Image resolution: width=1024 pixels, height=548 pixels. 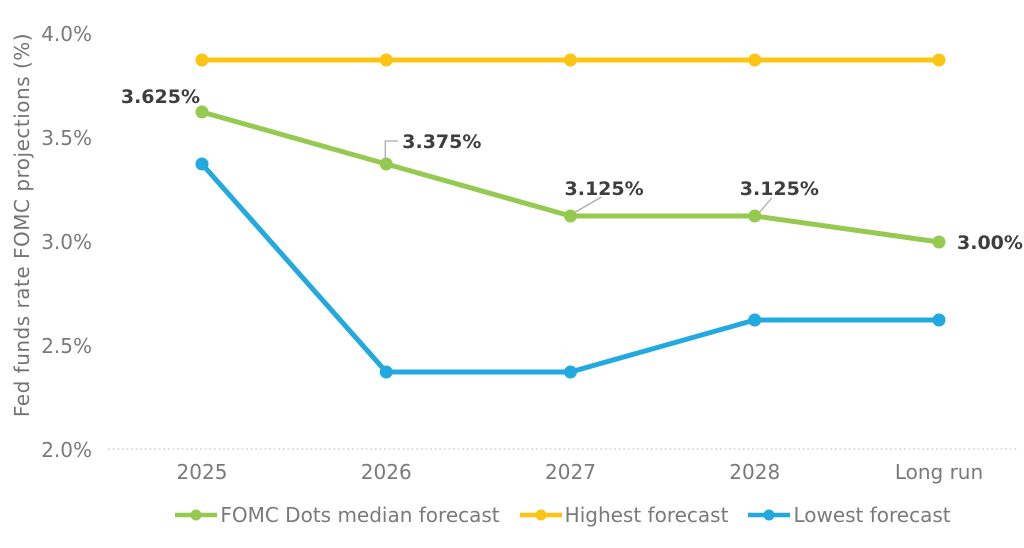 What do you see at coordinates (160, 97) in the screenshot?
I see `data-label: 3.625%` at bounding box center [160, 97].